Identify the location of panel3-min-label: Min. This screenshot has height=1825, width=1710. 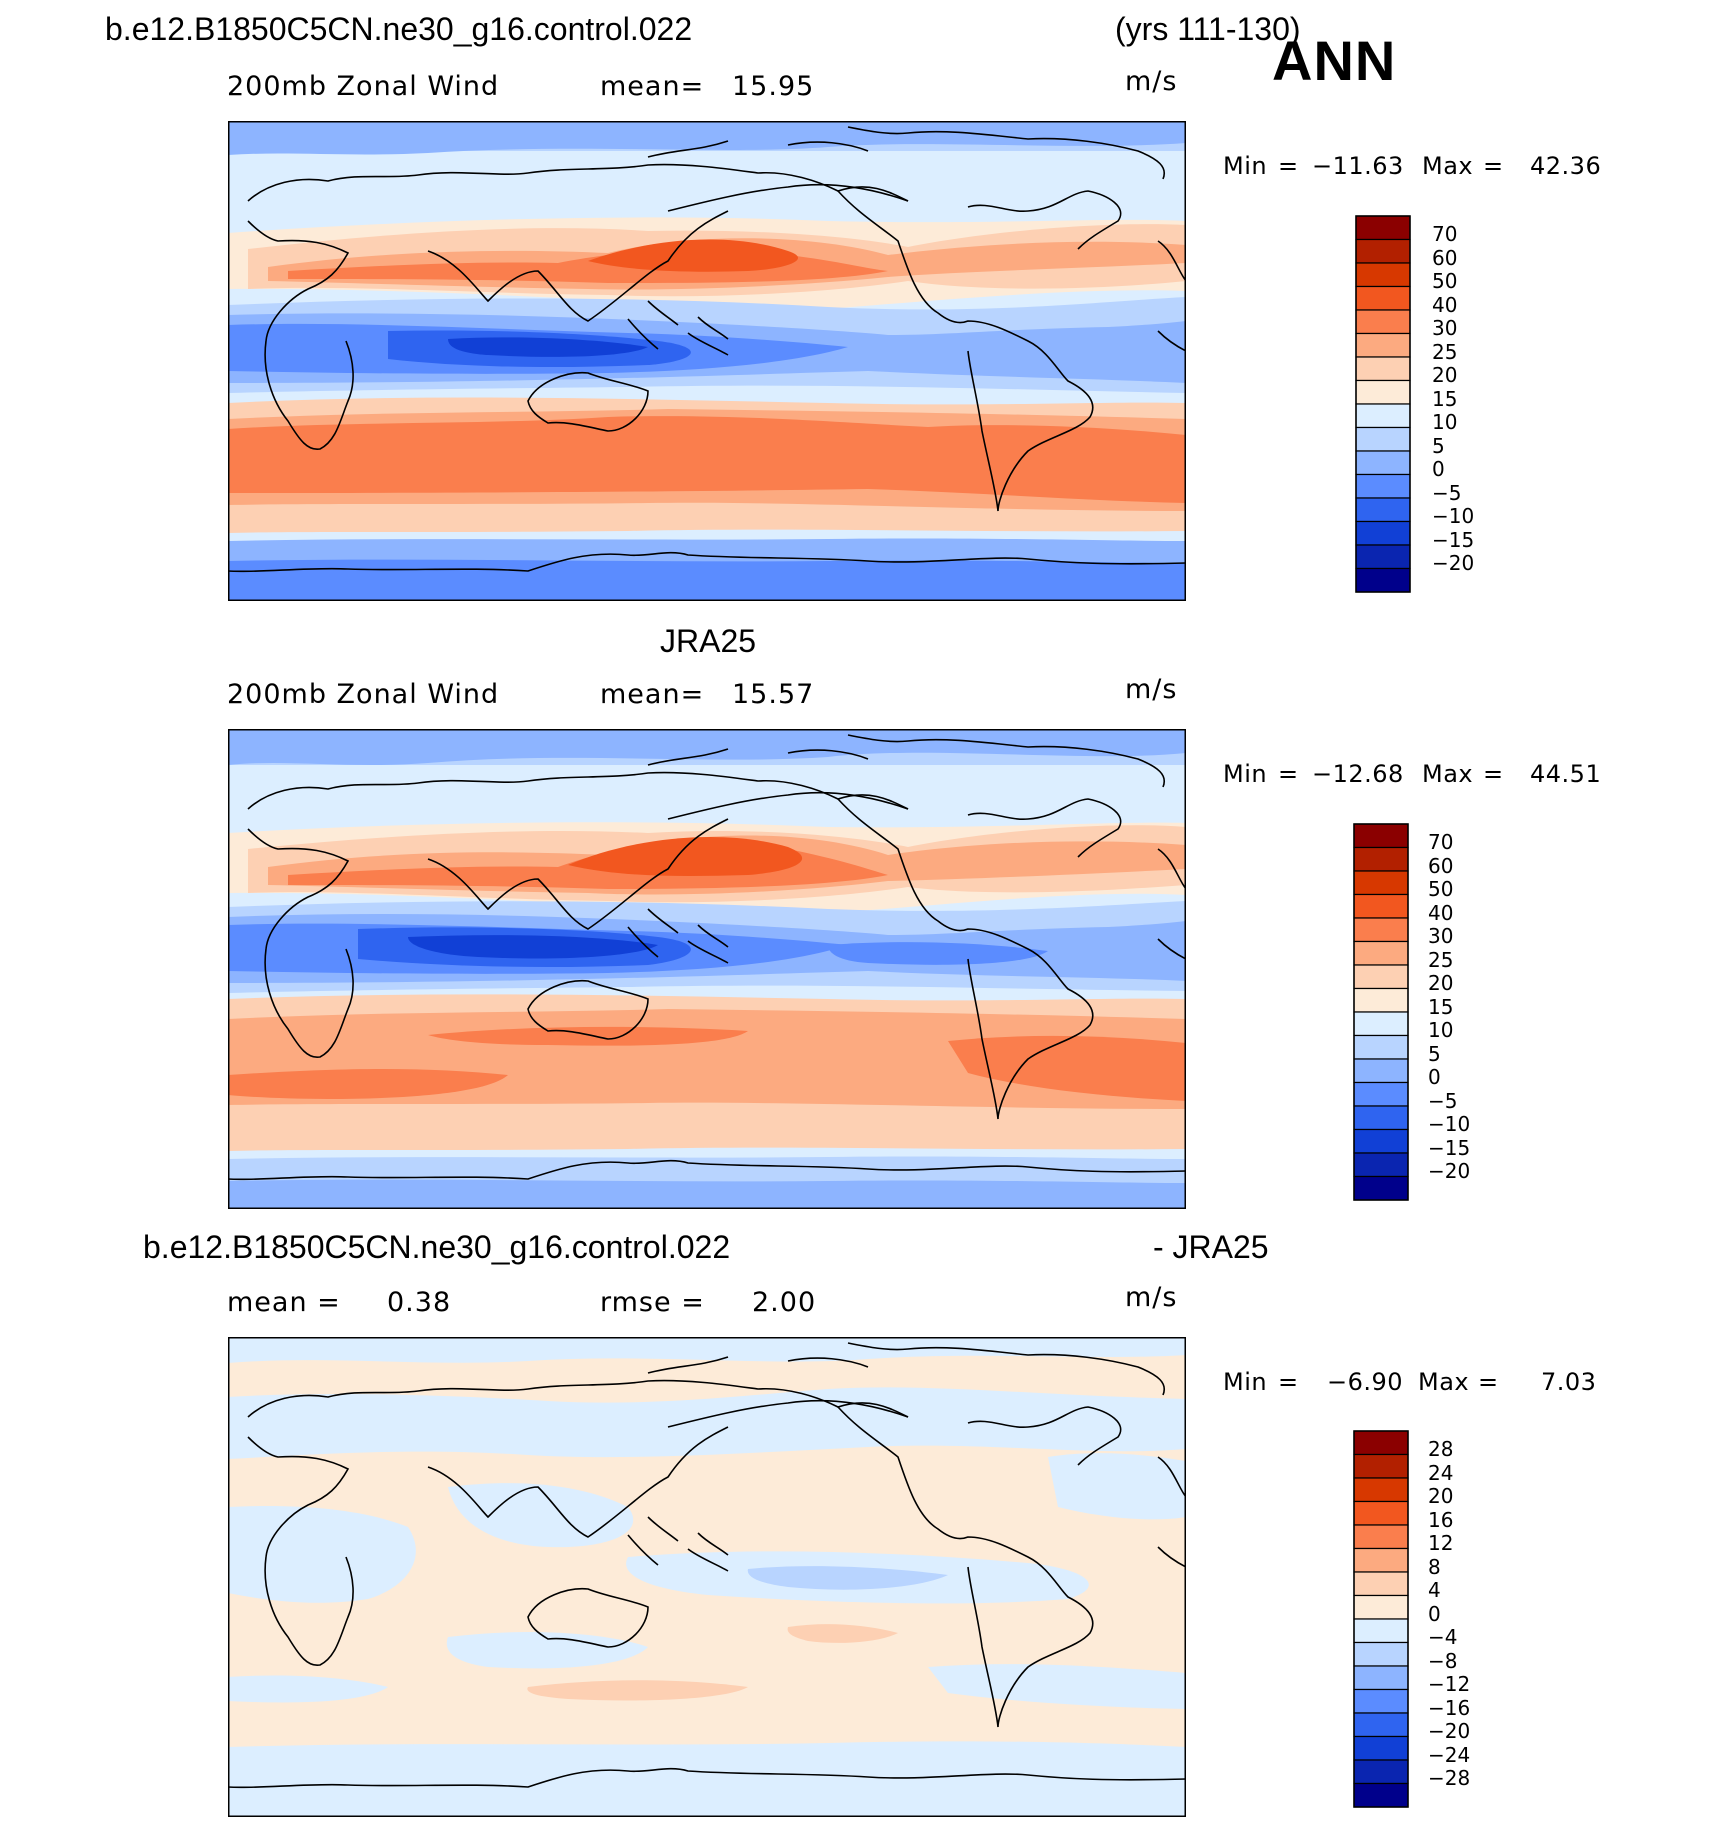
(1245, 1382).